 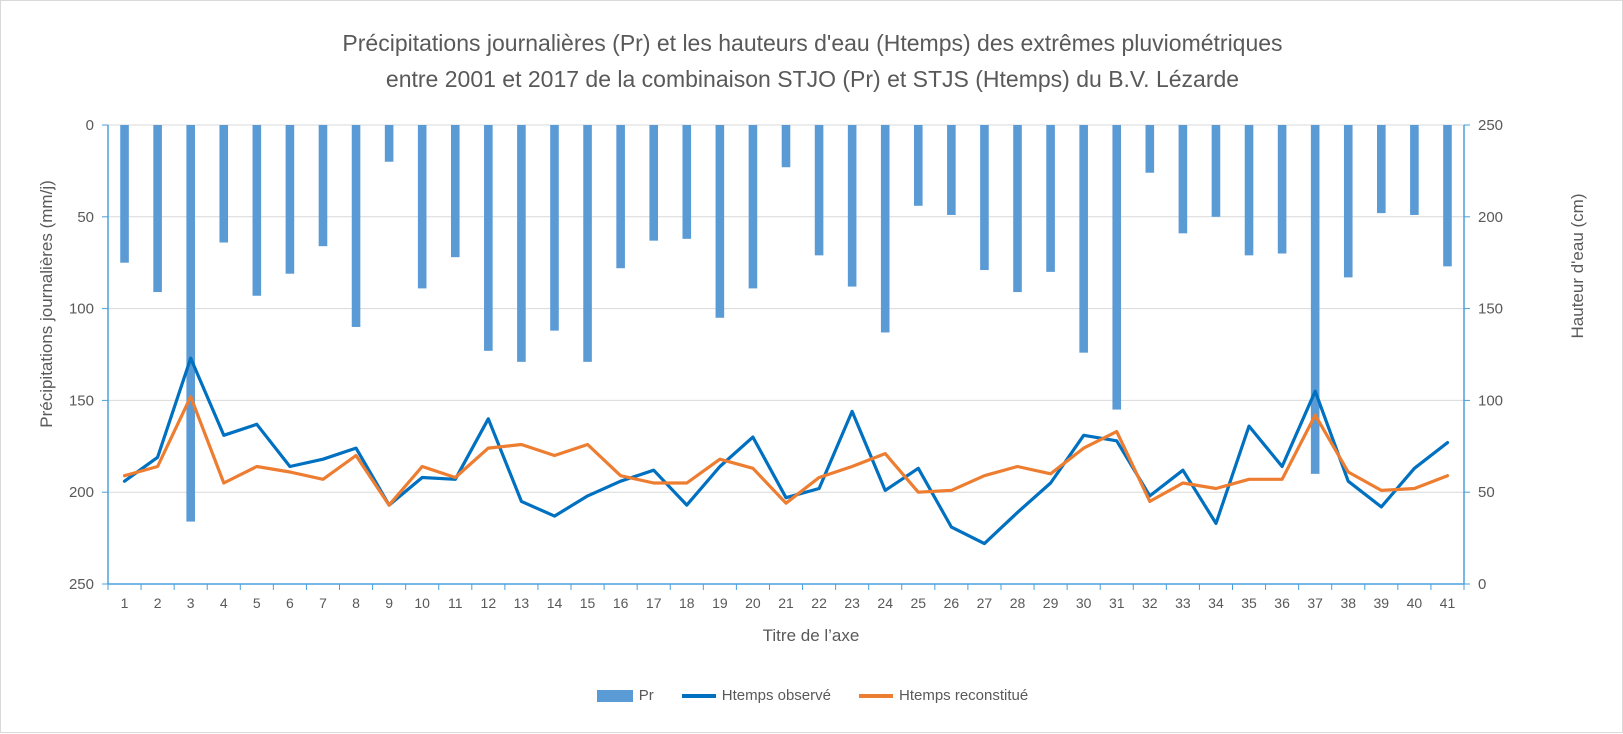 What do you see at coordinates (323, 603) in the screenshot?
I see `x-tick-label: 7` at bounding box center [323, 603].